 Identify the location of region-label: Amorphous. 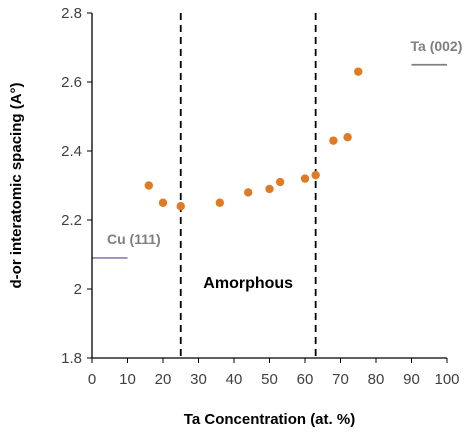
(248, 283).